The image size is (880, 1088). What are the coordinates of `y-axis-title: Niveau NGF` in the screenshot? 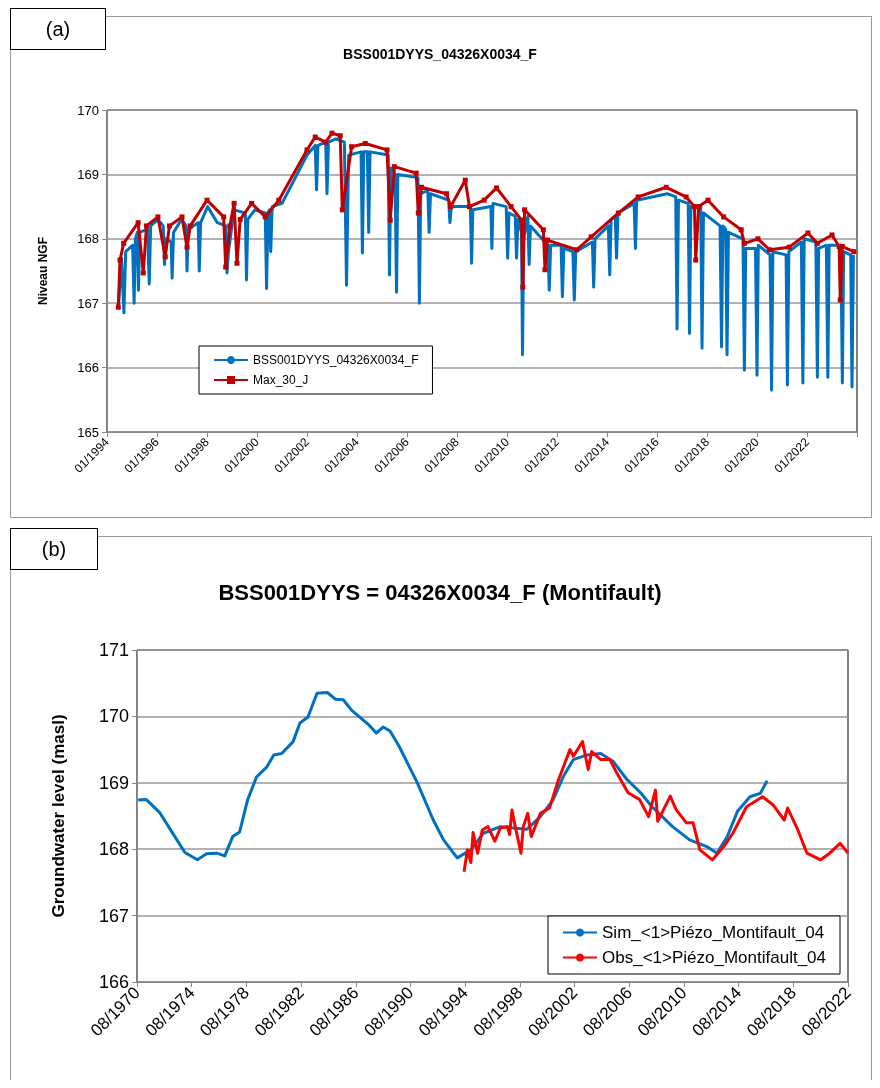 It's located at (43, 271).